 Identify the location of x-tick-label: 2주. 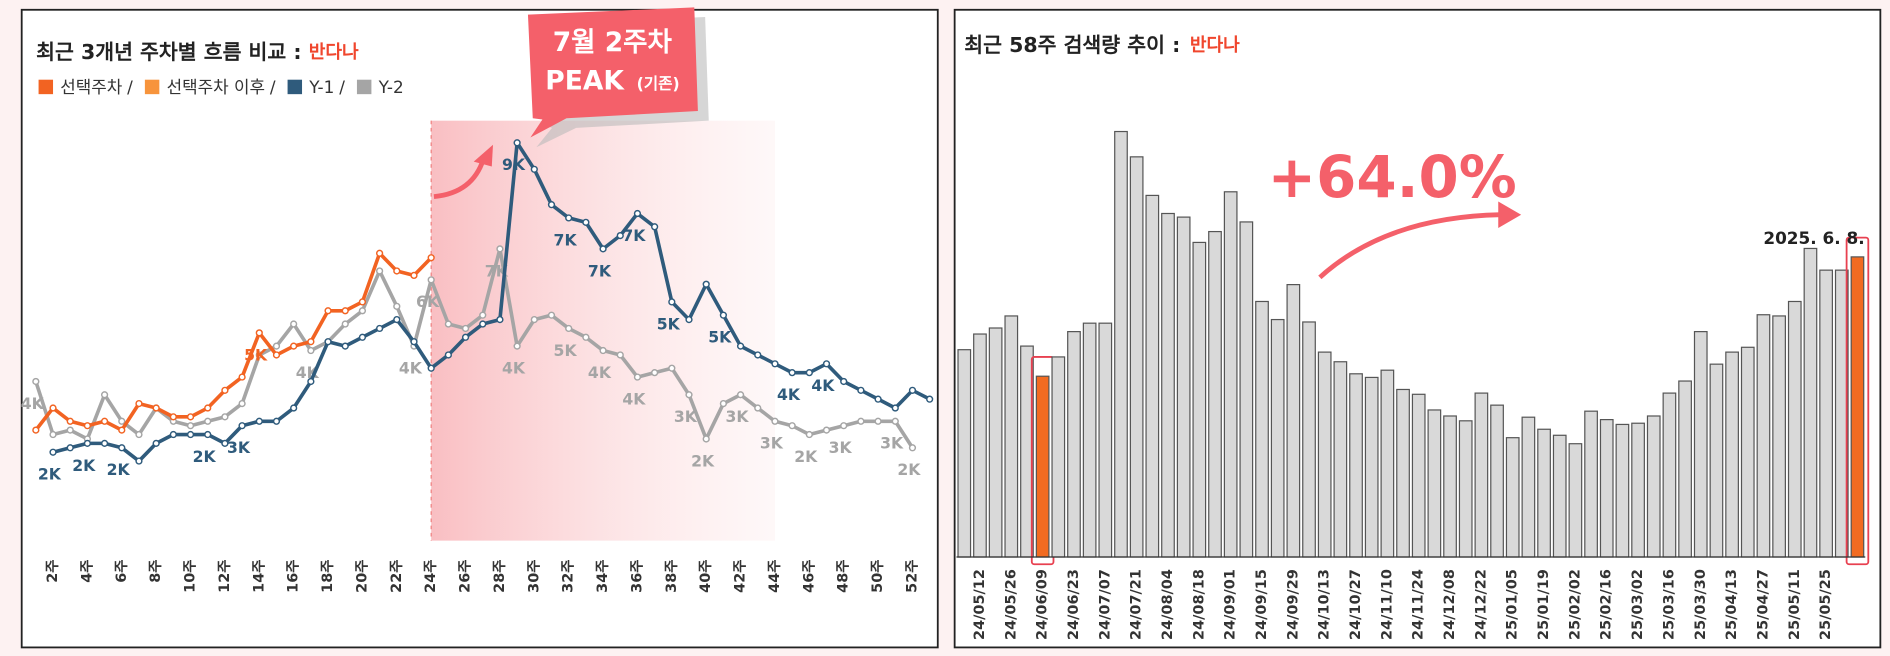
(52, 570).